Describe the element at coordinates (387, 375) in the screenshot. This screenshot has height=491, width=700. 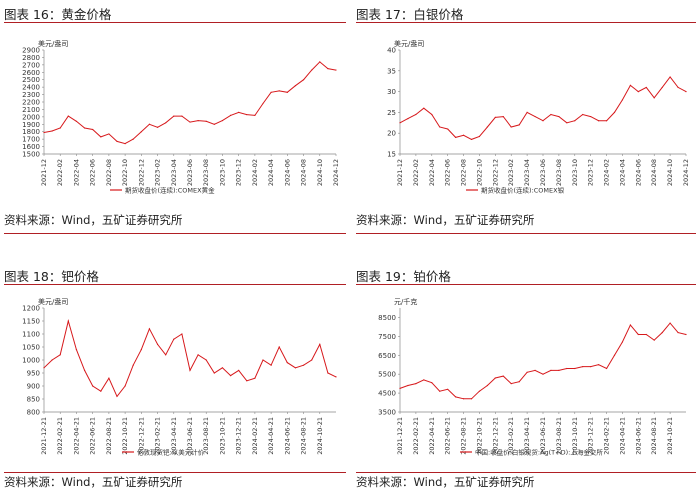
I see `y-tick-label: 5500` at that location.